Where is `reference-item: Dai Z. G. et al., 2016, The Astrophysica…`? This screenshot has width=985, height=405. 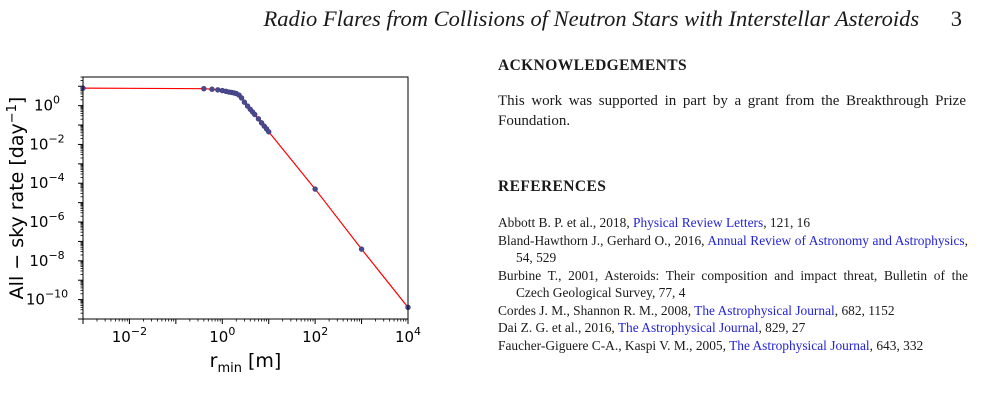
reference-item: Dai Z. G. et al., 2016, The Astrophysica… is located at coordinates (733, 328).